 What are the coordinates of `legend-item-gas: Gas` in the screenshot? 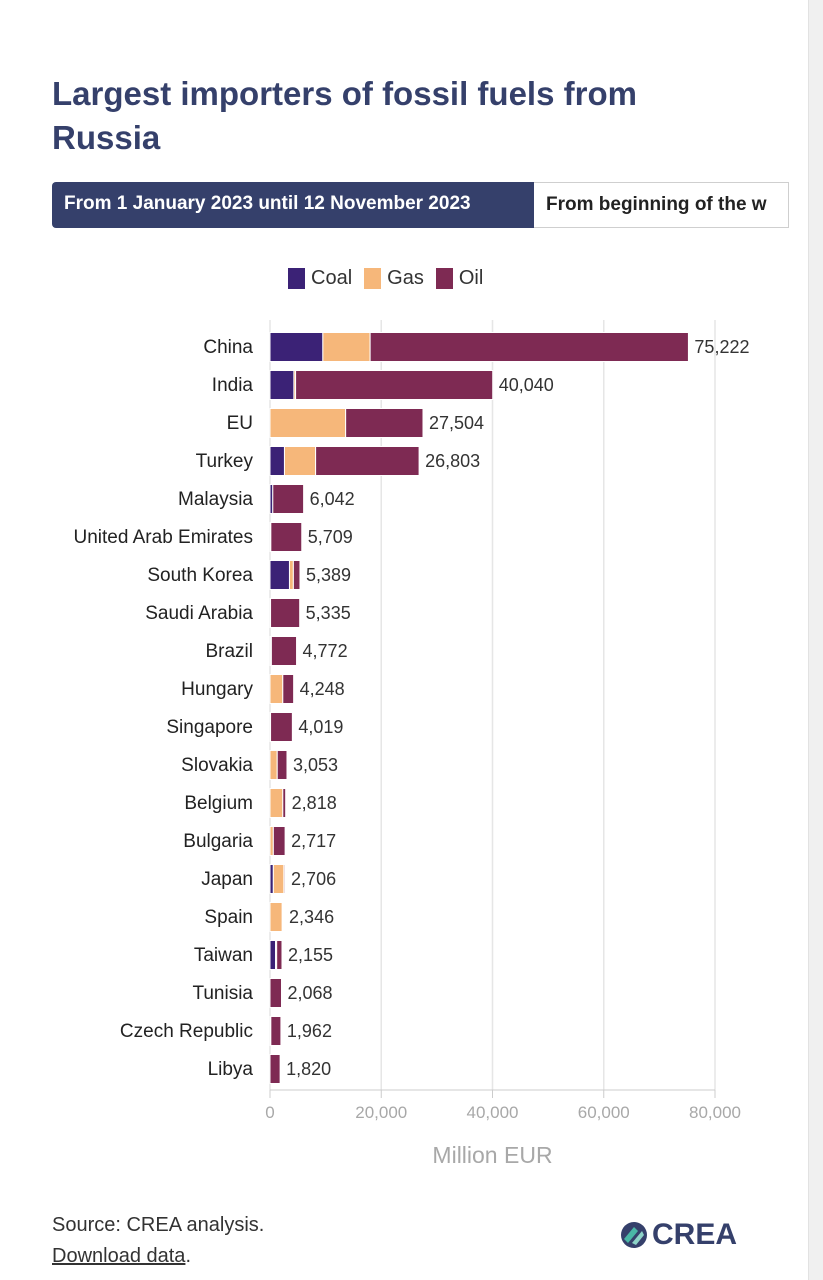 It's located at (394, 278).